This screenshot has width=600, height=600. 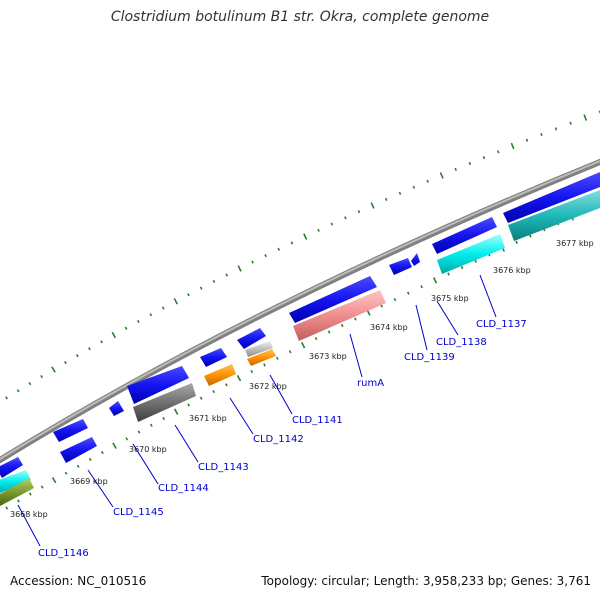 What do you see at coordinates (78, 581) in the screenshot?
I see `accession-text: Accession: NC_010516` at bounding box center [78, 581].